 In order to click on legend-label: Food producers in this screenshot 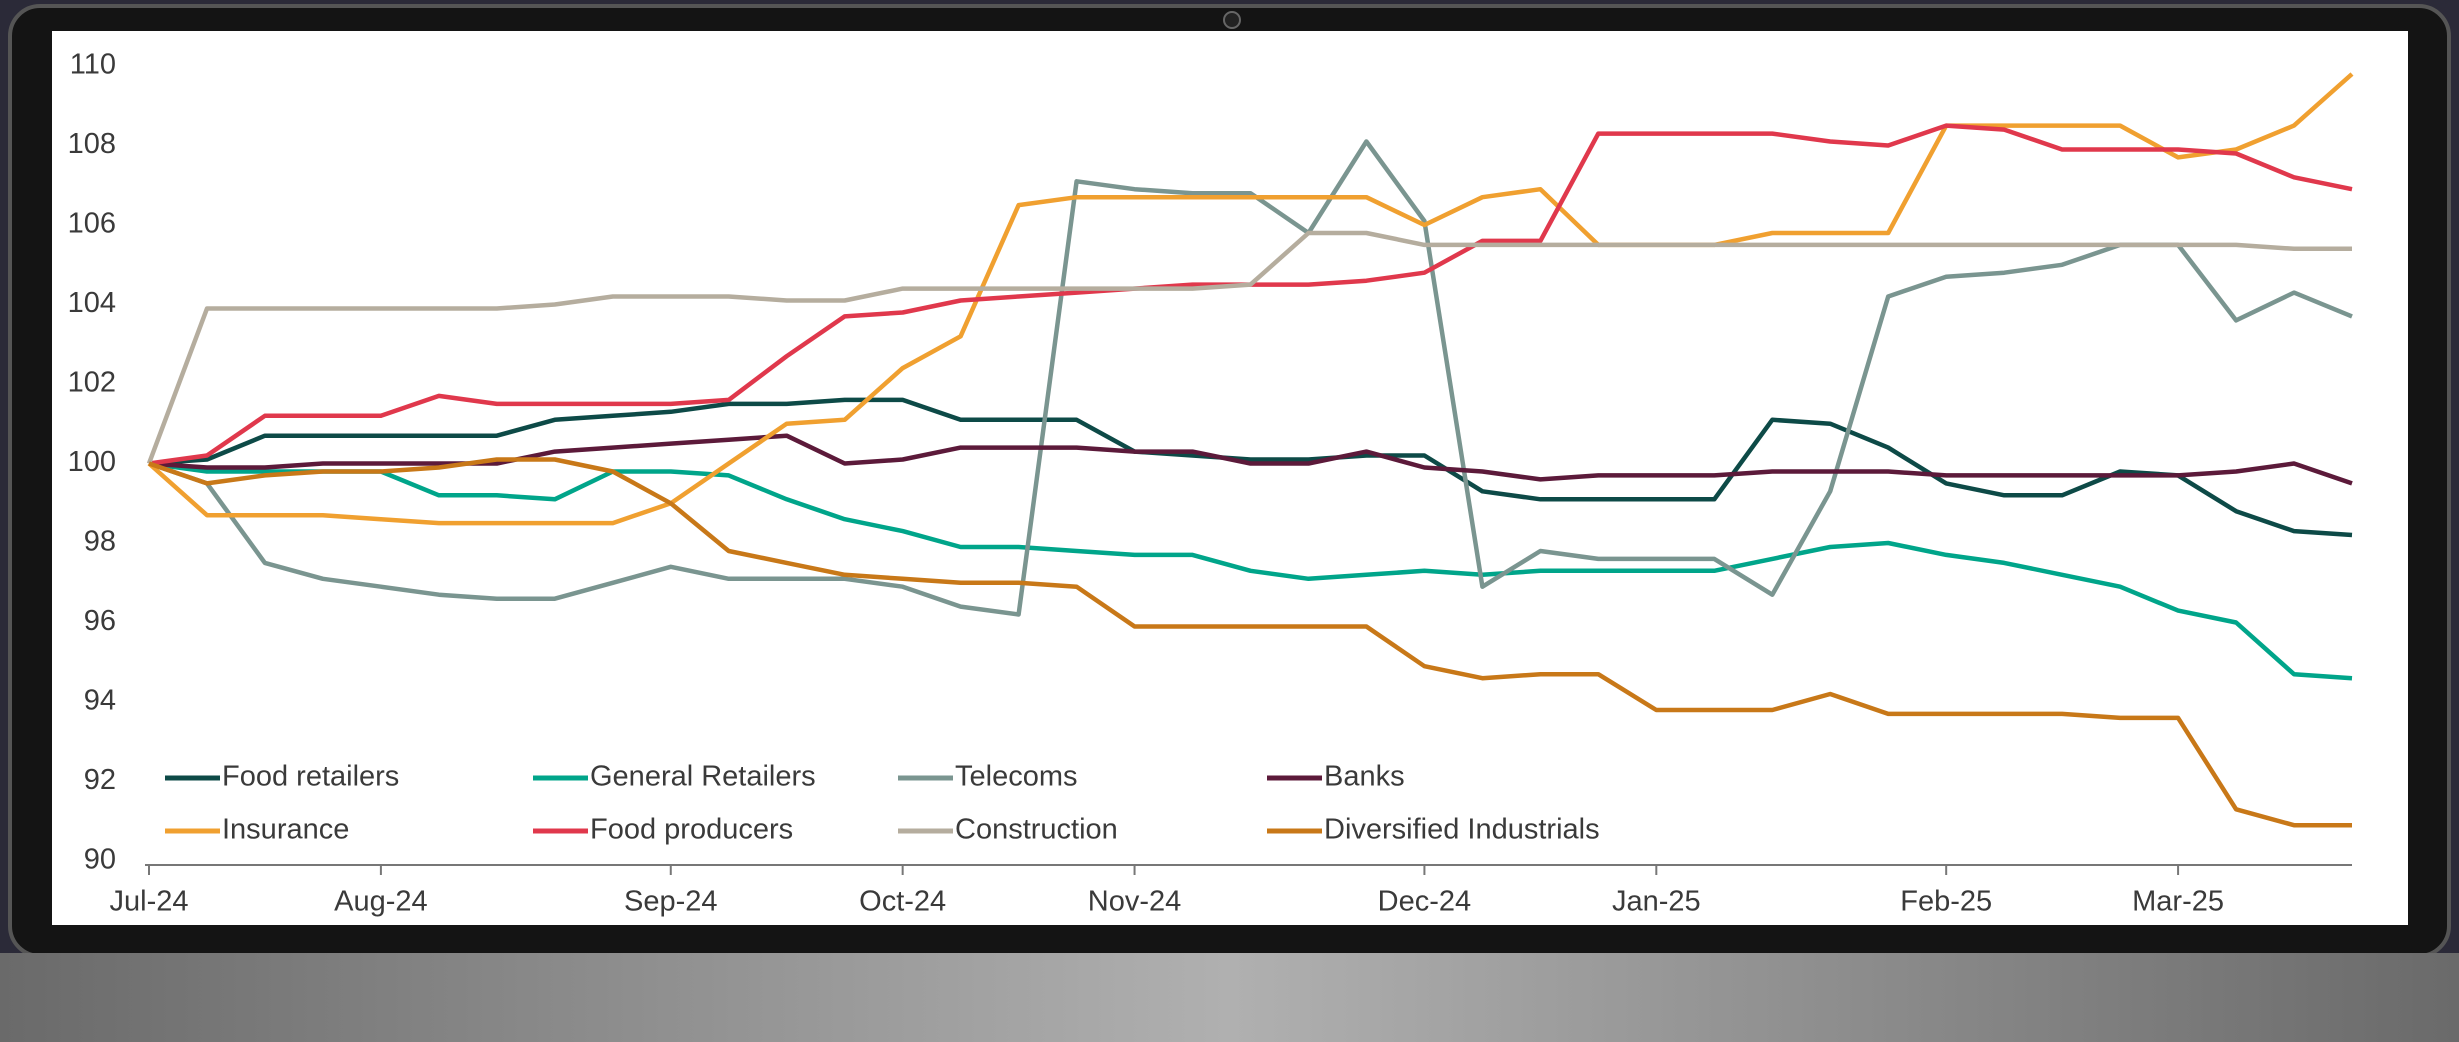, I will do `click(691, 830)`.